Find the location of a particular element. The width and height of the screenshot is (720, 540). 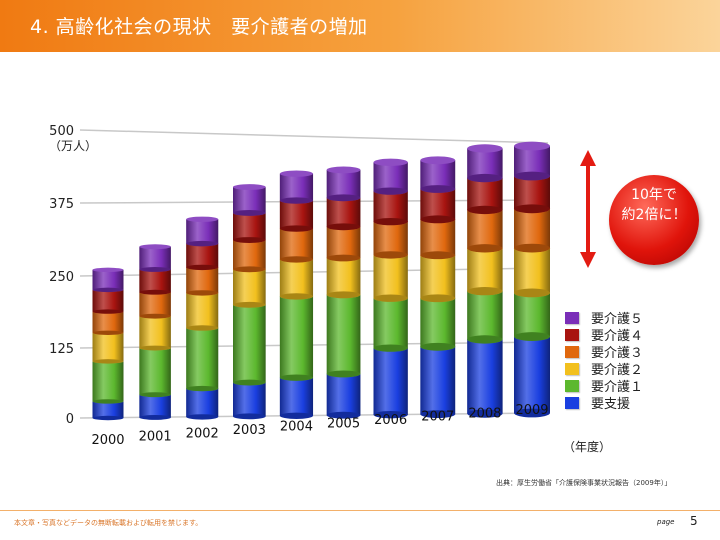

x-tick-label: 2004 is located at coordinates (296, 427).